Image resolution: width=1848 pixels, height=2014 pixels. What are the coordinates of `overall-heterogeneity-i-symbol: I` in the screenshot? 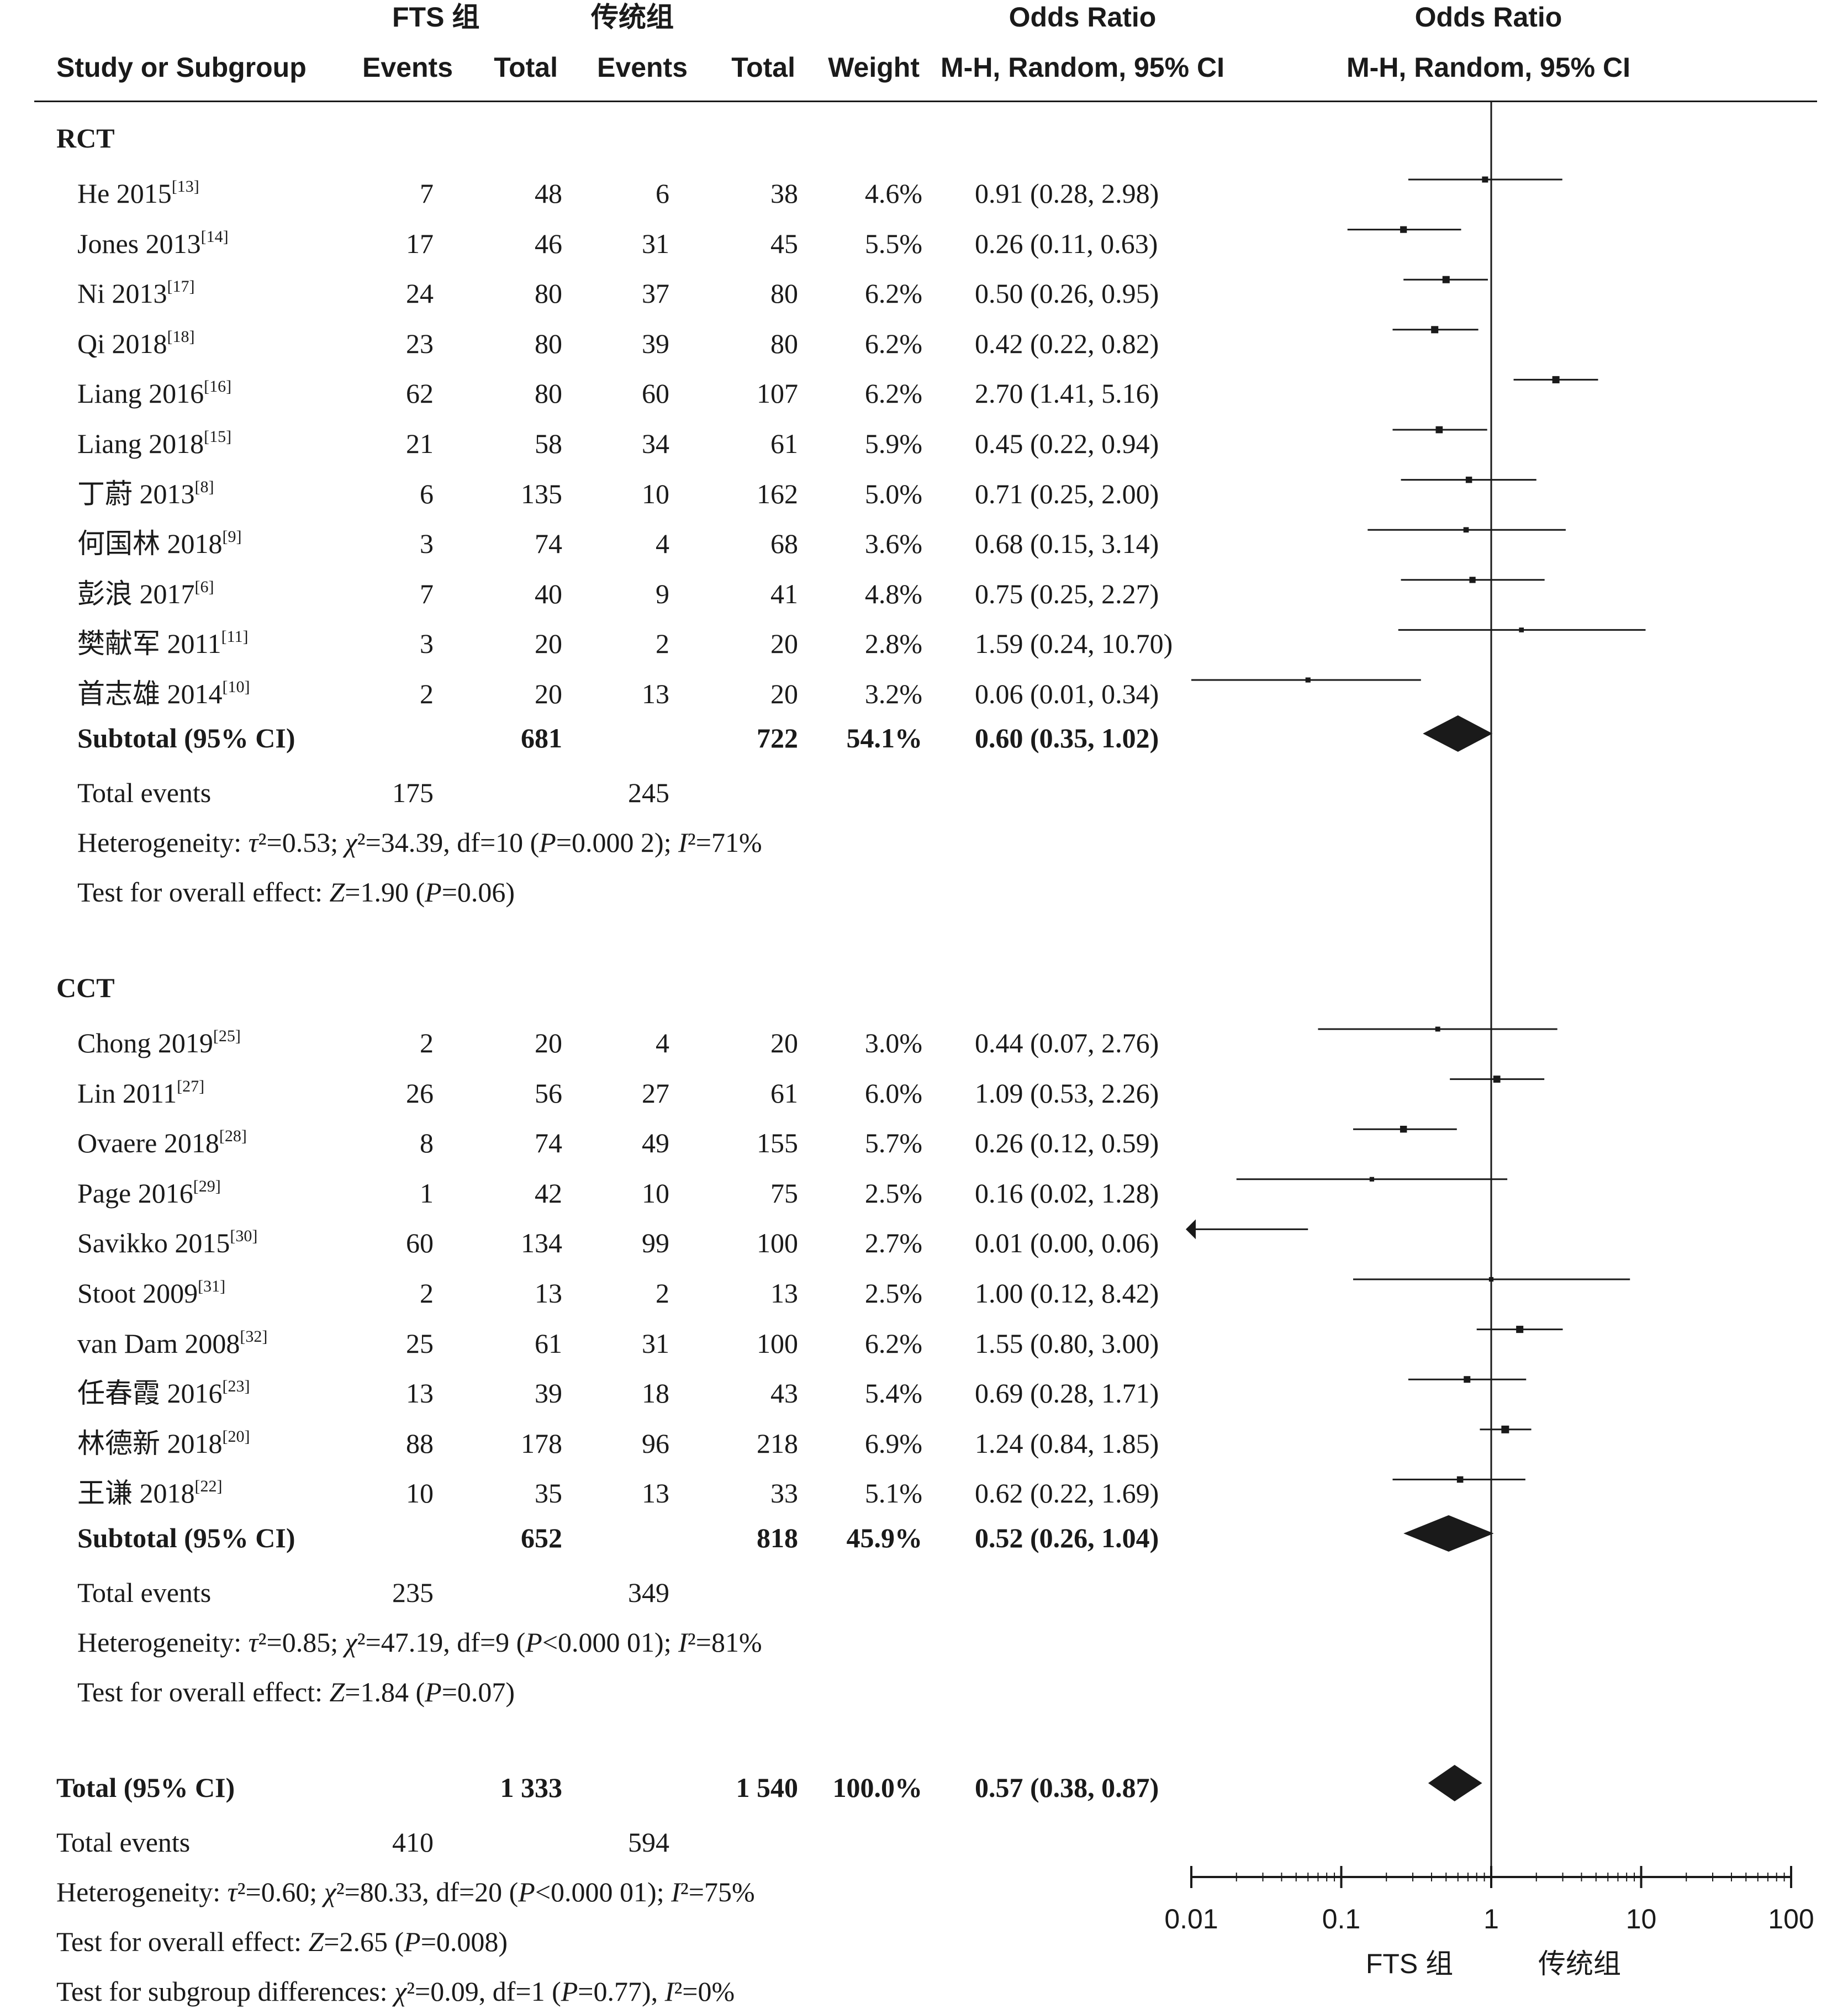 It's located at (675, 1891).